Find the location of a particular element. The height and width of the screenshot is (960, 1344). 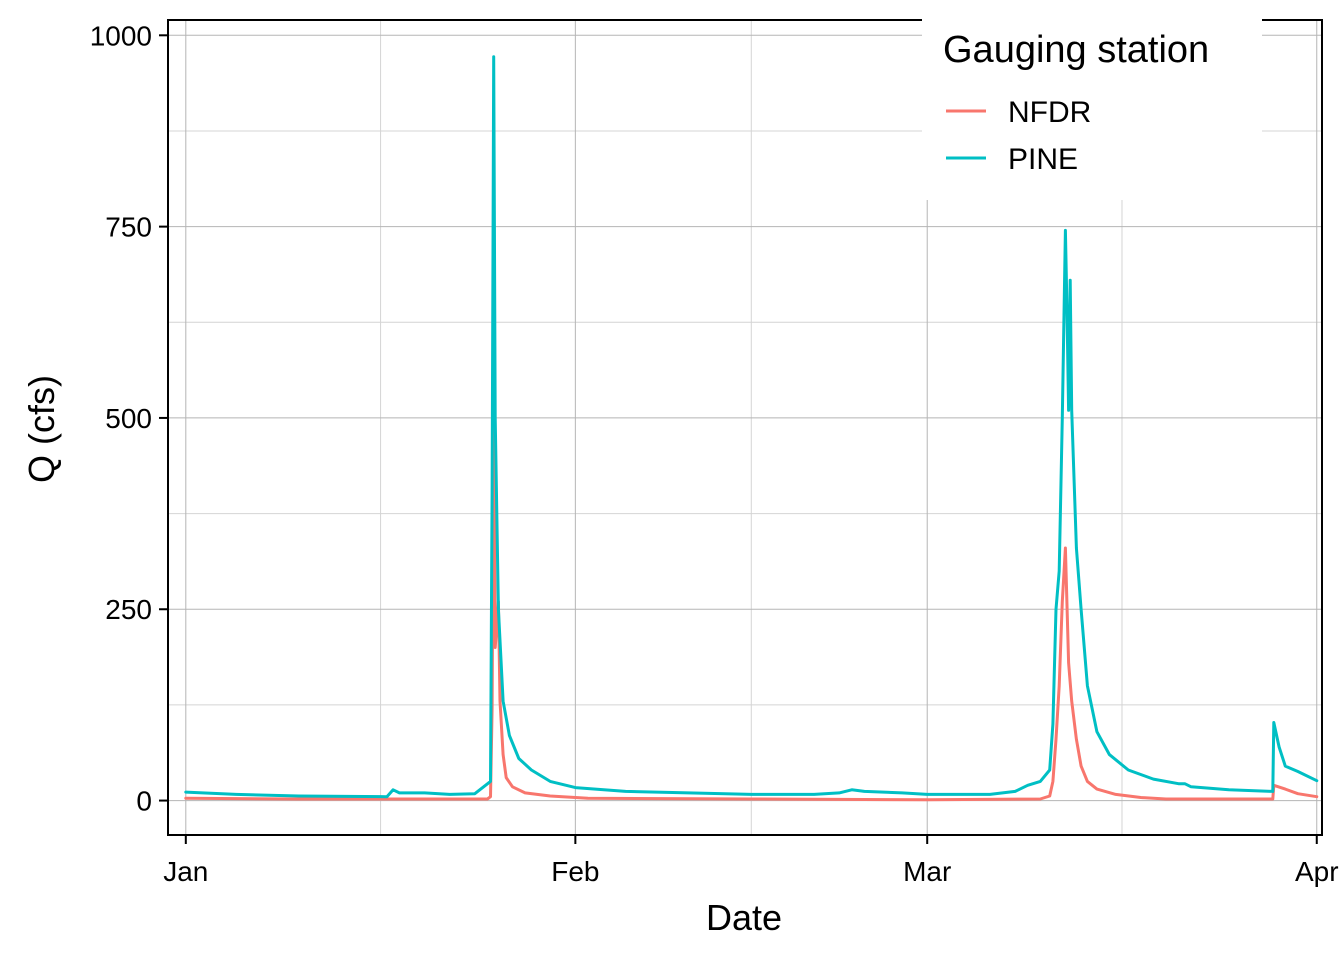

y-tick-label: 0 is located at coordinates (144, 801).